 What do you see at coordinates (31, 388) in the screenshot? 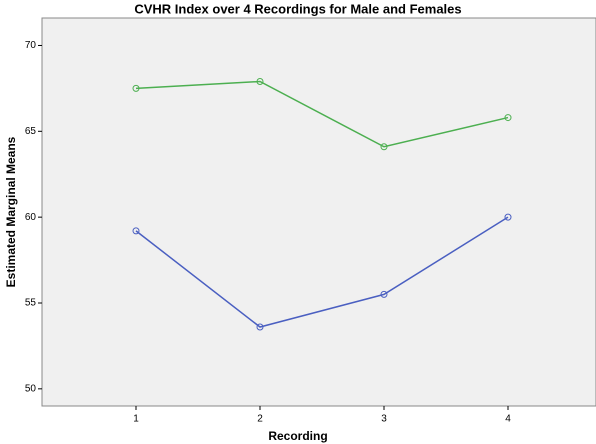
I see `y-tick-label: 50` at bounding box center [31, 388].